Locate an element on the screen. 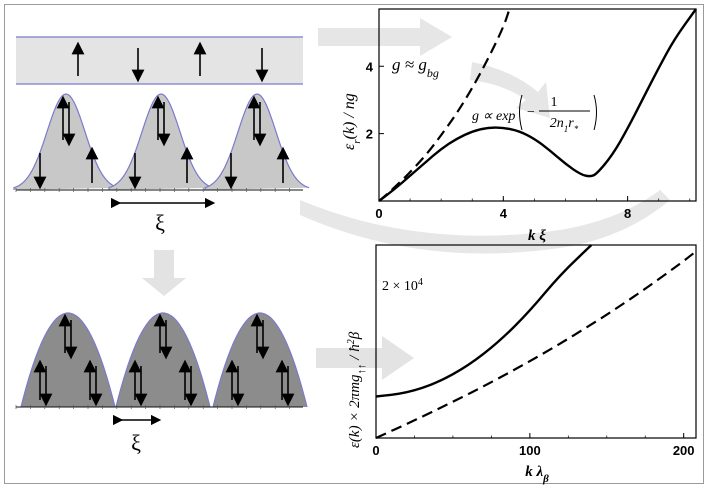 The image size is (710, 490). xi-label-top: ξ is located at coordinates (160, 222).